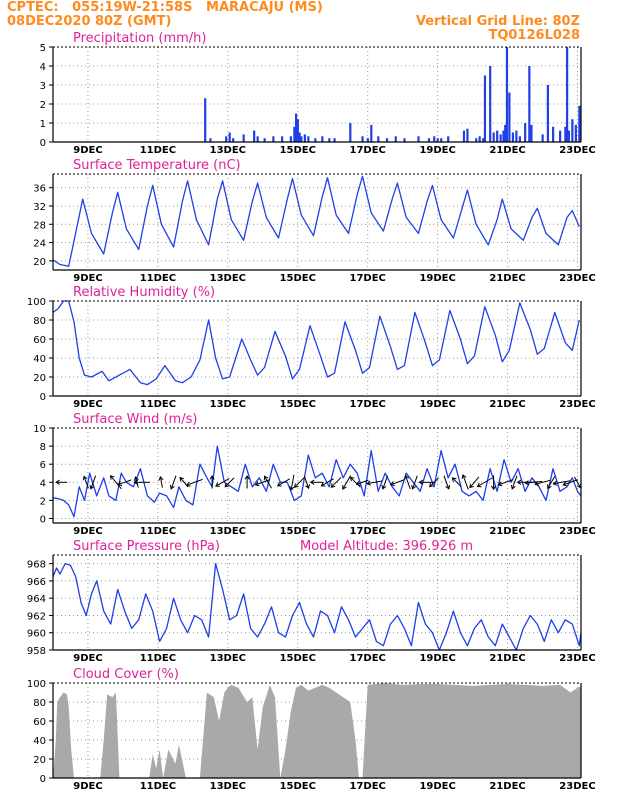 The image size is (618, 800). Describe the element at coordinates (39, 207) in the screenshot. I see `y-tick-label: 32` at that location.